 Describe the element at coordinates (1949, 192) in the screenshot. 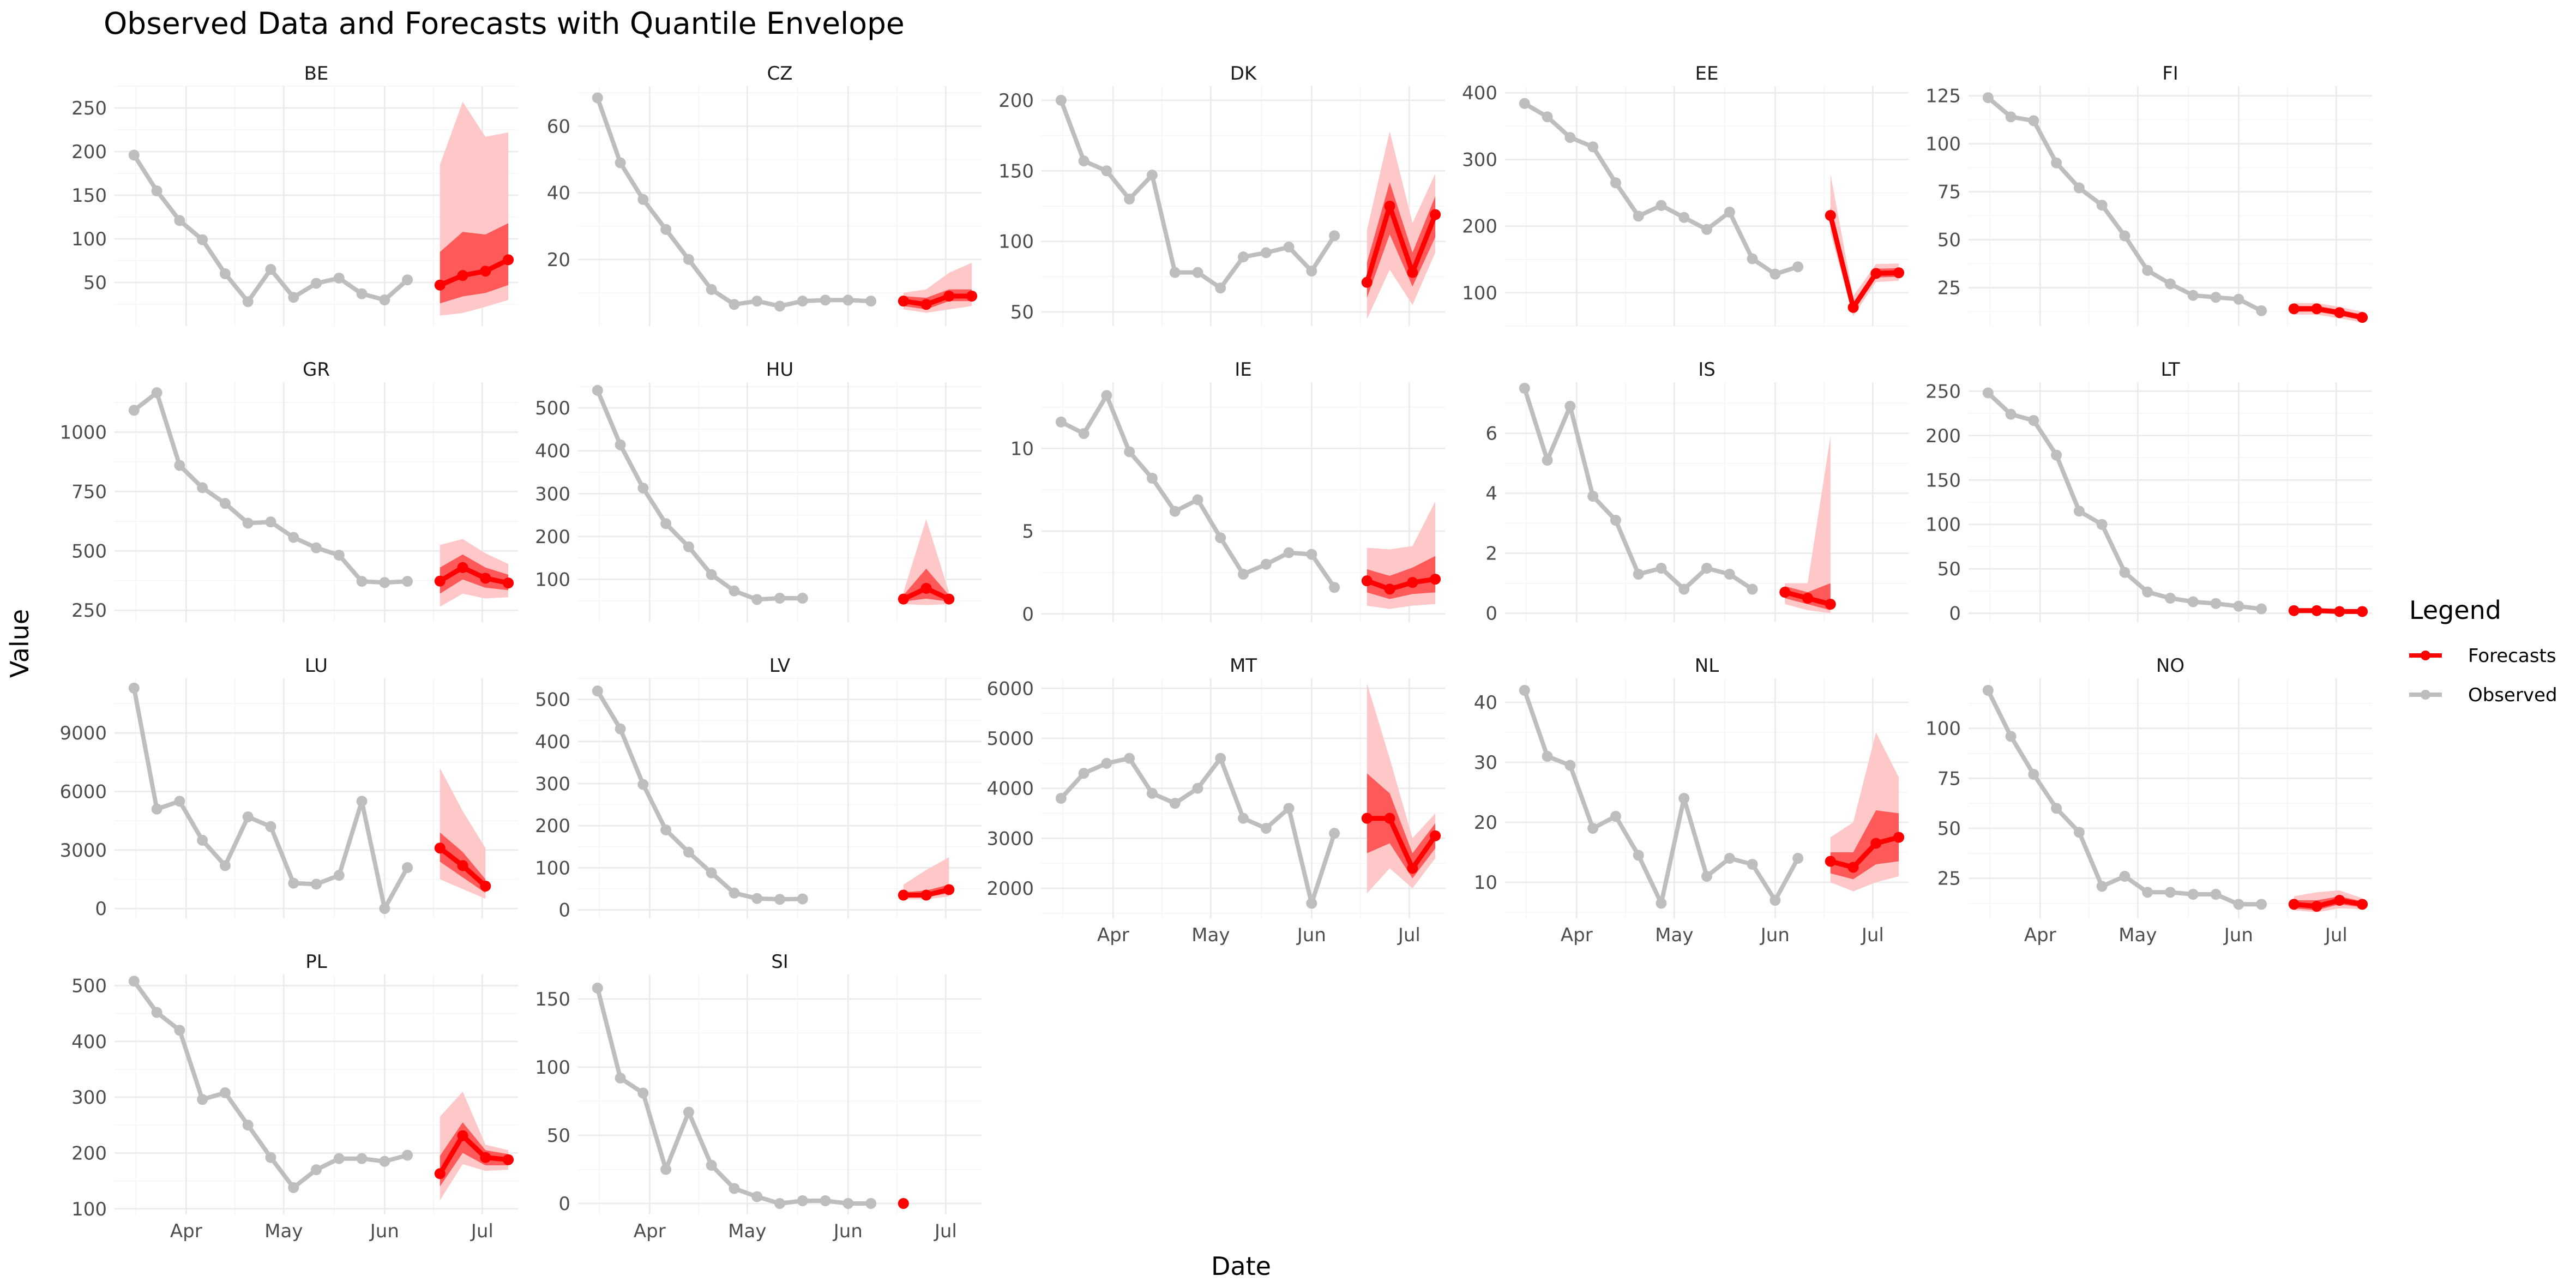

I see `y-tick-label: 75` at that location.